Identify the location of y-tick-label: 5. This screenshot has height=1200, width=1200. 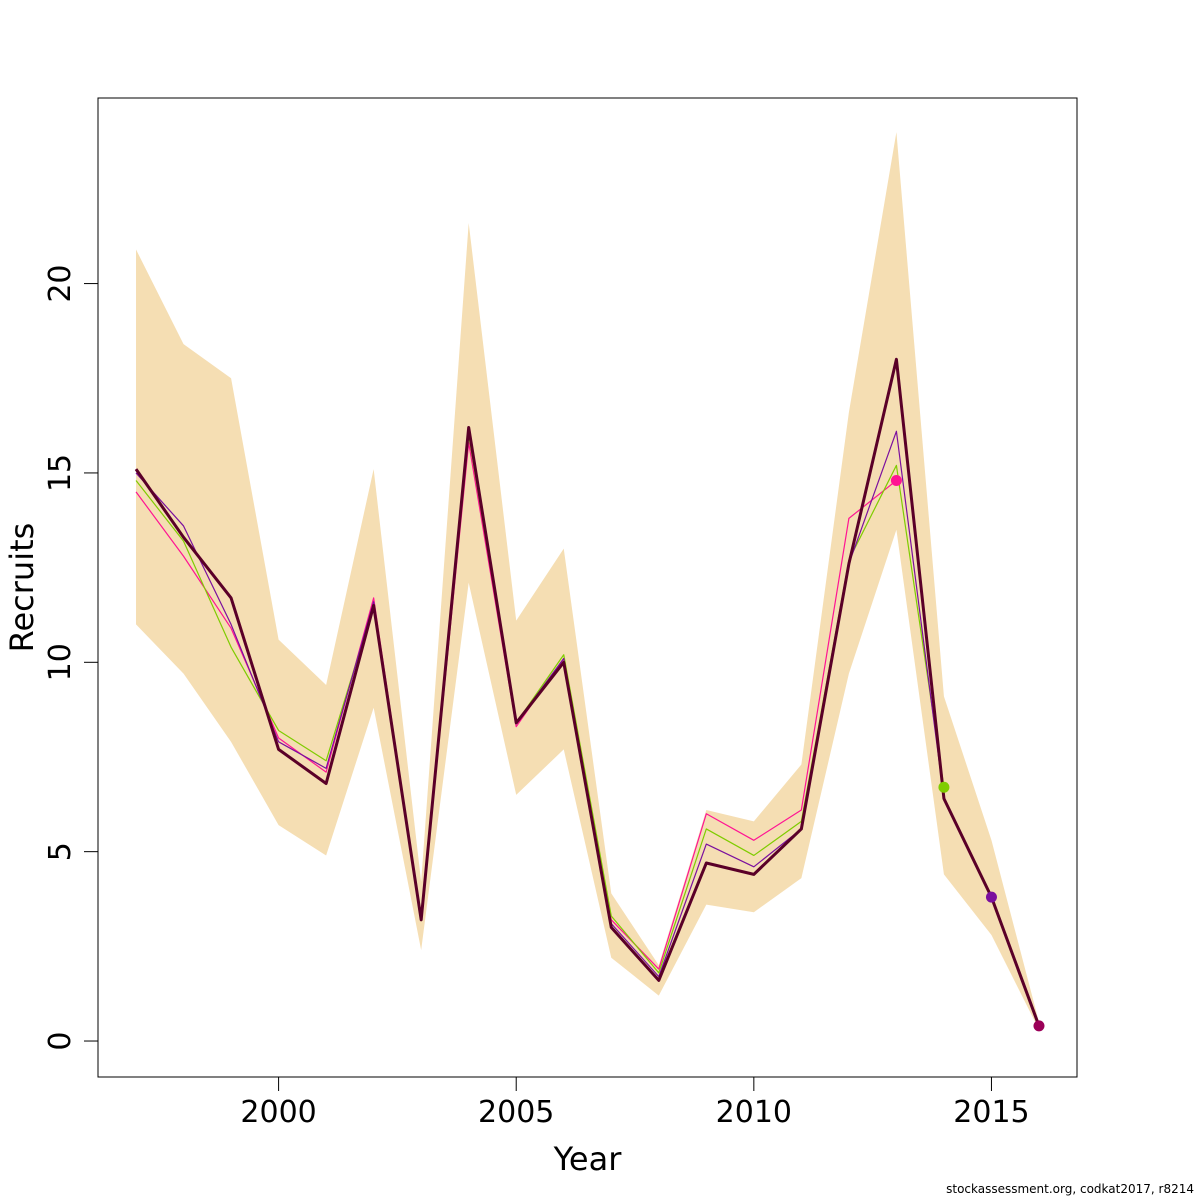
(60, 851).